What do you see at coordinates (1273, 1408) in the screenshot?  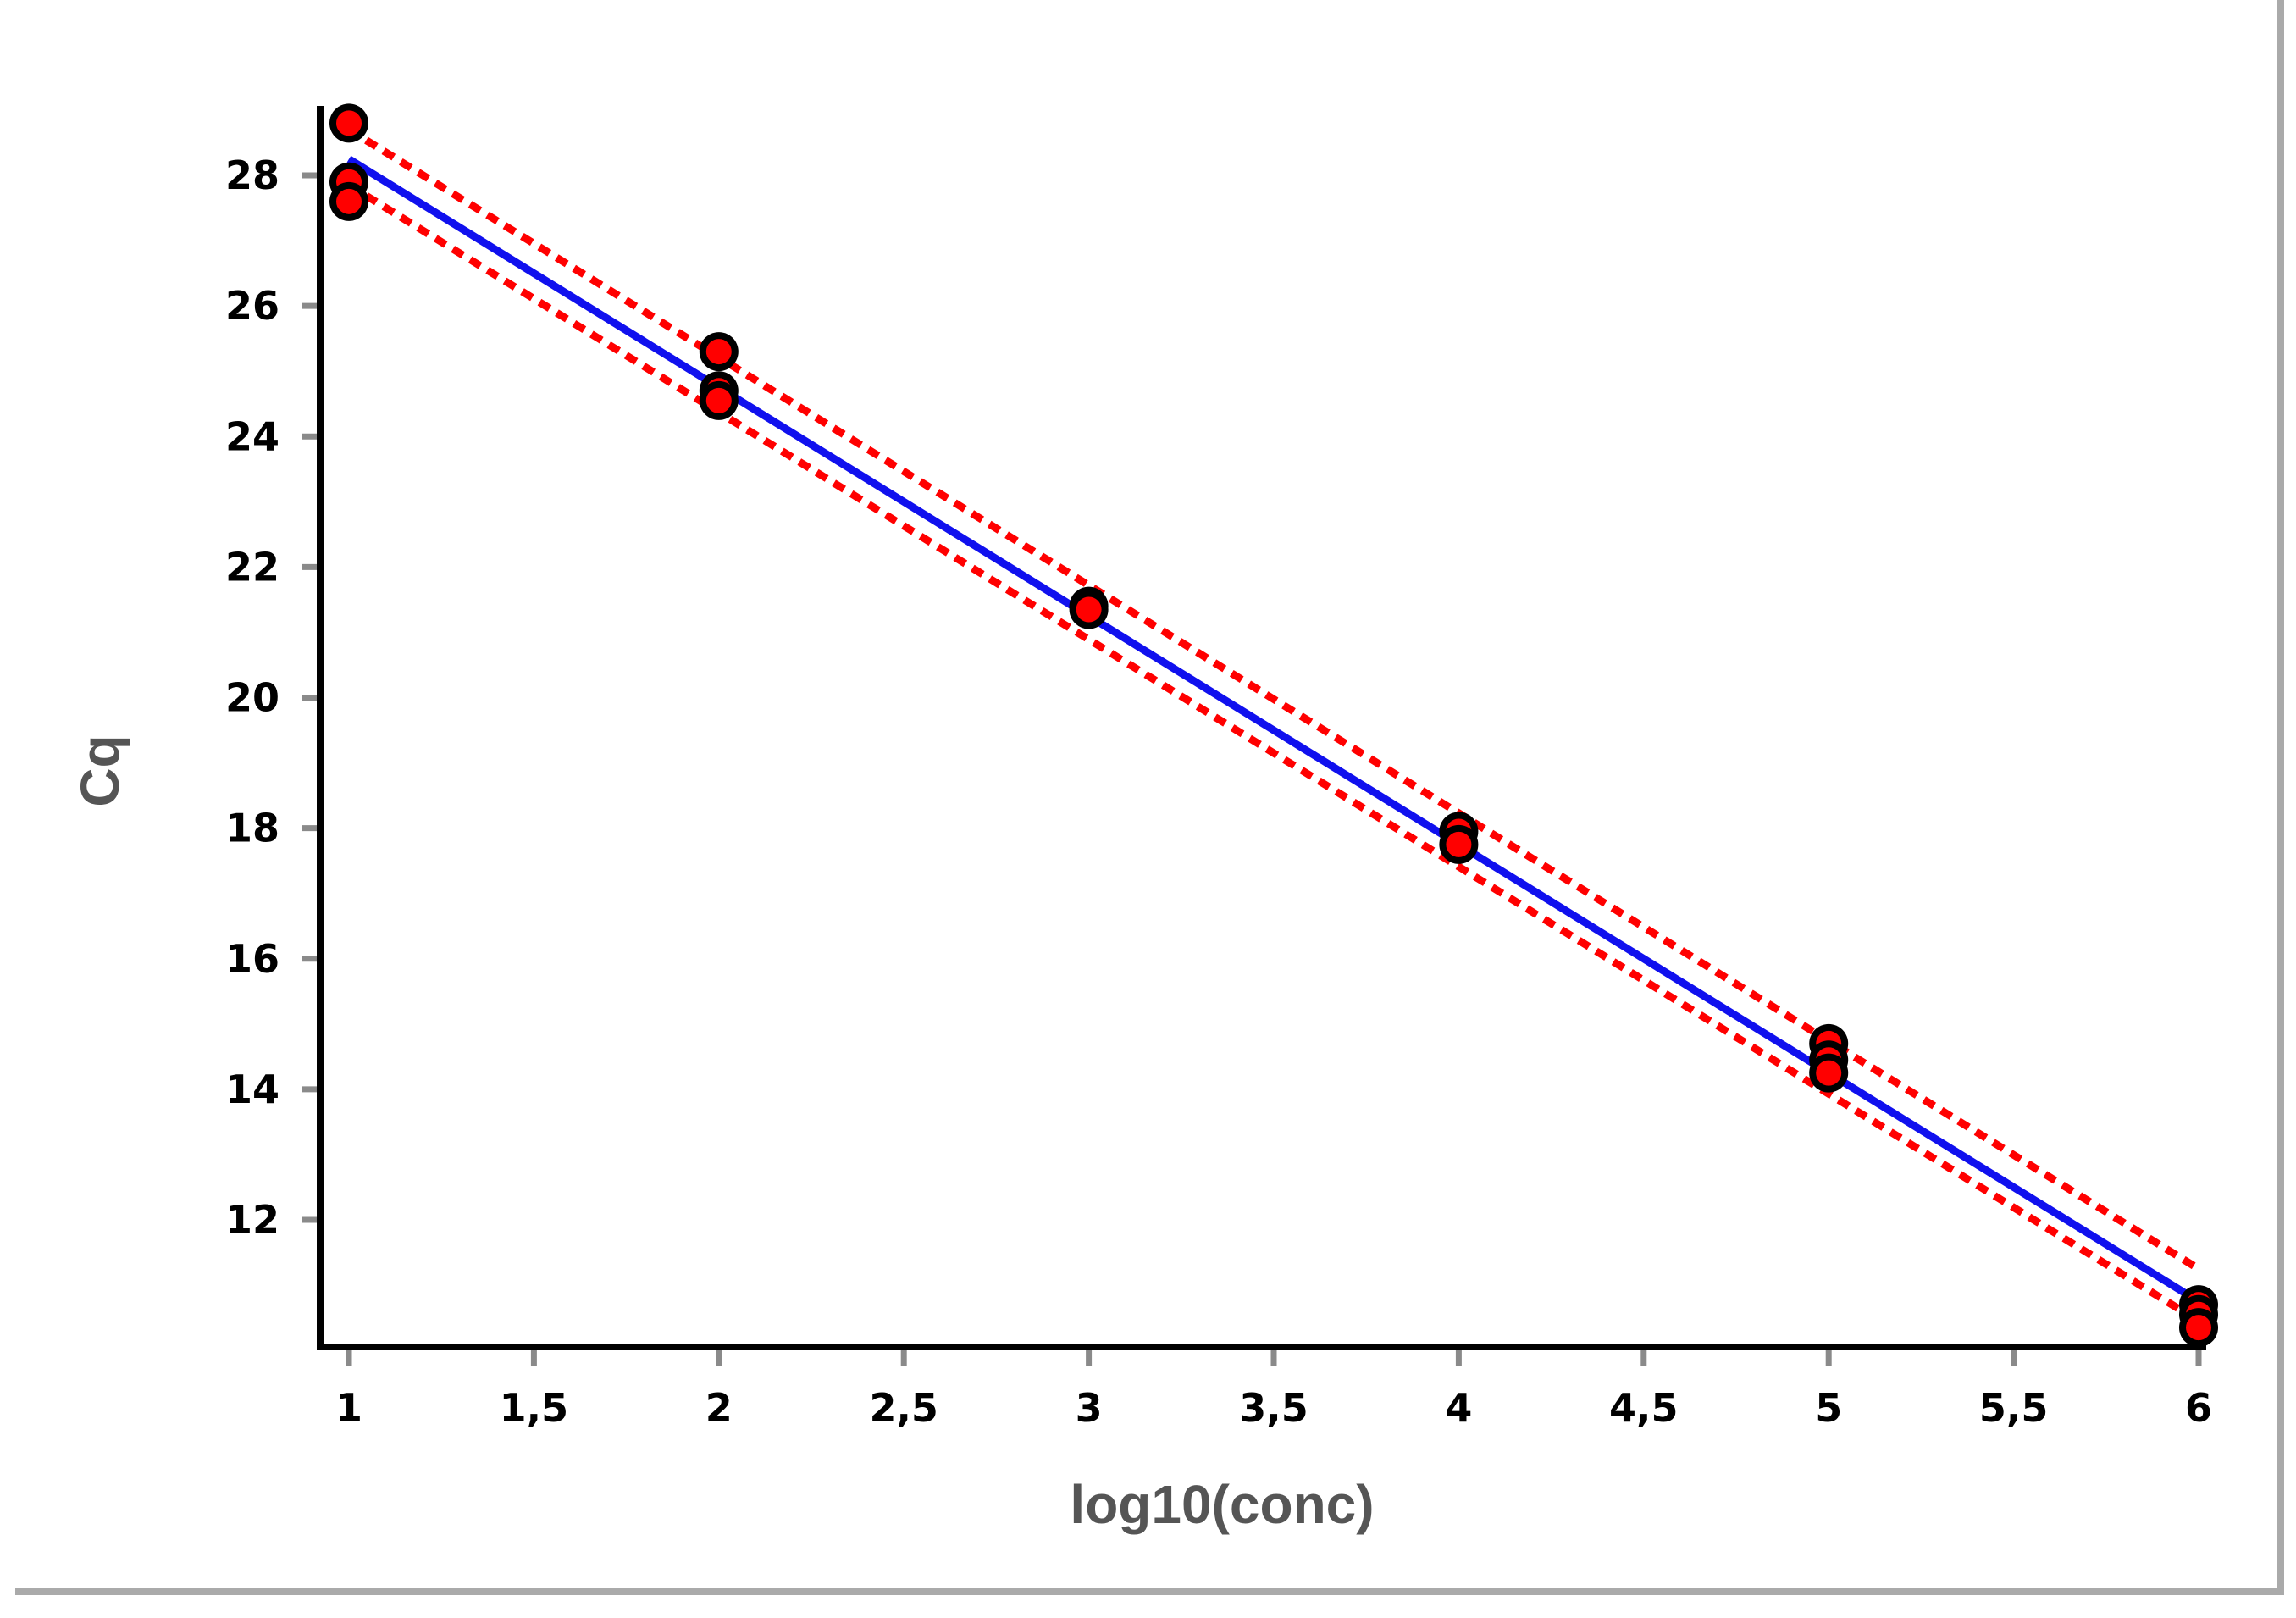 I see `x-tick-label: 3,5` at bounding box center [1273, 1408].